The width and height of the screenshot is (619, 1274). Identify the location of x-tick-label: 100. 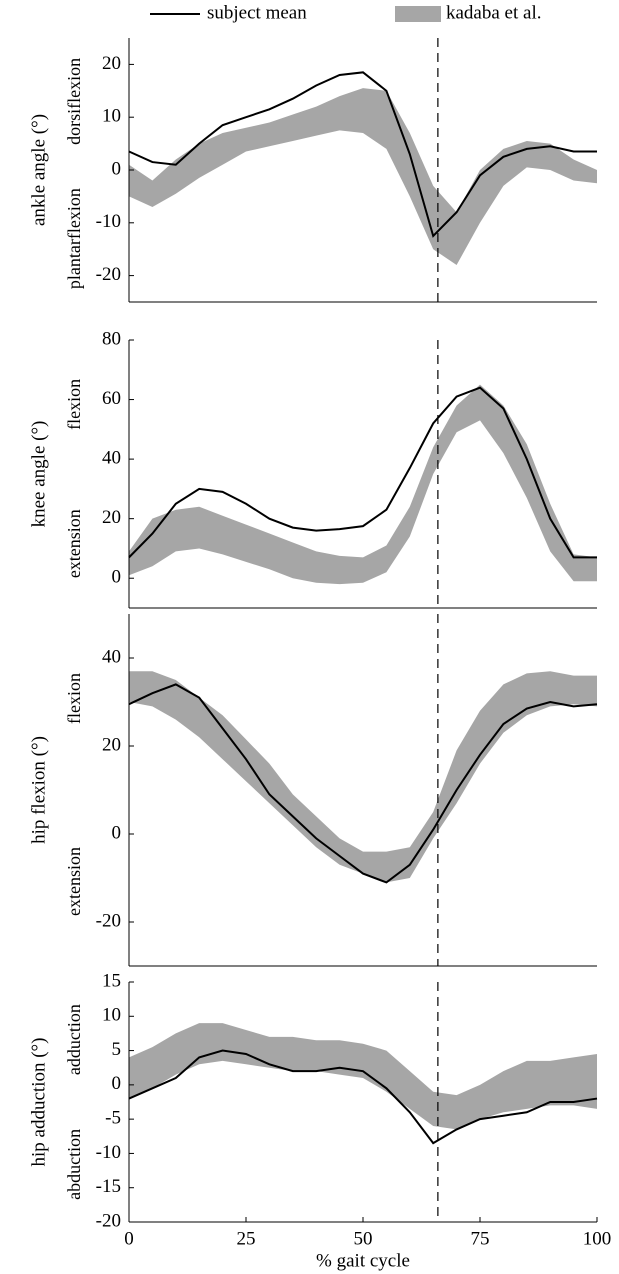
(597, 1238).